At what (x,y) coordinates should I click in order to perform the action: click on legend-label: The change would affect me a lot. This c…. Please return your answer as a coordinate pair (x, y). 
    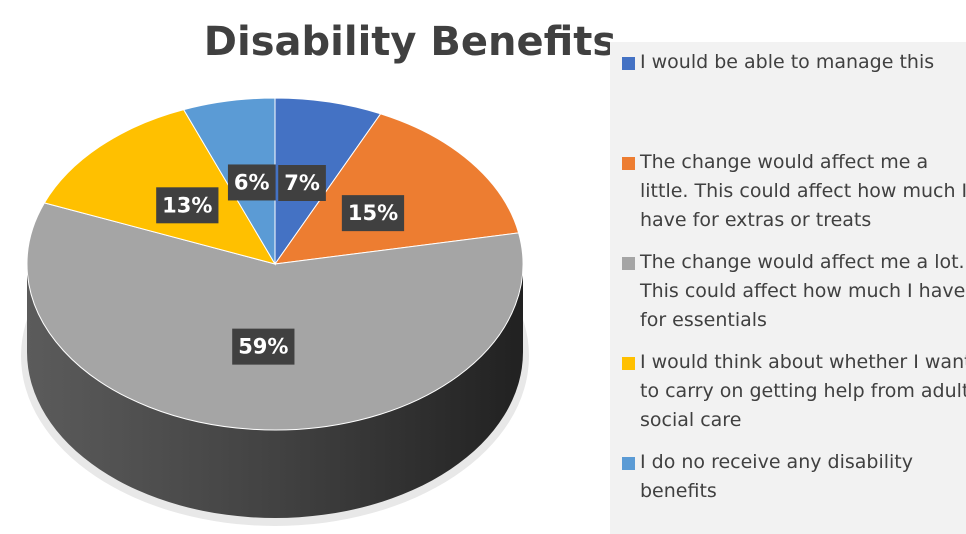
    Looking at the image, I should click on (803, 291).